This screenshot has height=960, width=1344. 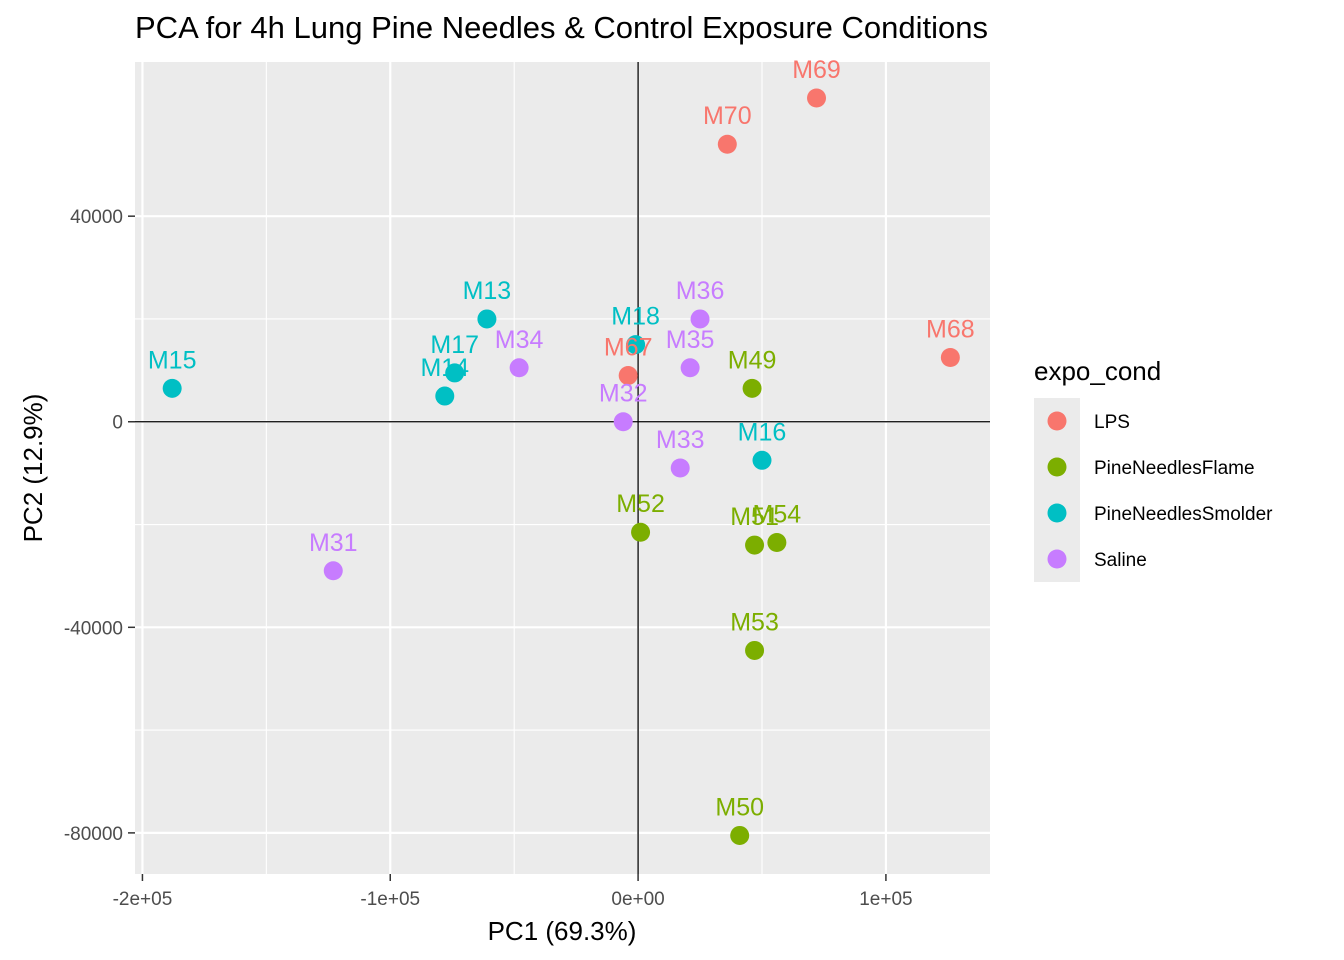 What do you see at coordinates (1120, 560) in the screenshot?
I see `legend-label: Saline` at bounding box center [1120, 560].